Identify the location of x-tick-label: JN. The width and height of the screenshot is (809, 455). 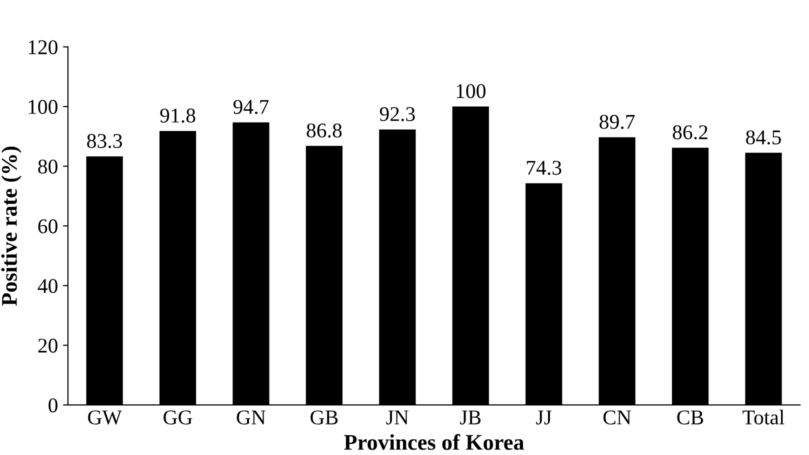
(397, 417).